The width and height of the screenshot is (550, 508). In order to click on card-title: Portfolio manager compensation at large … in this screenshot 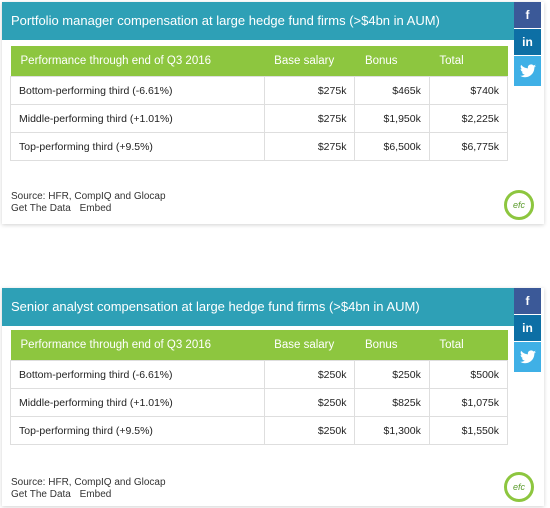, I will do `click(258, 21)`.